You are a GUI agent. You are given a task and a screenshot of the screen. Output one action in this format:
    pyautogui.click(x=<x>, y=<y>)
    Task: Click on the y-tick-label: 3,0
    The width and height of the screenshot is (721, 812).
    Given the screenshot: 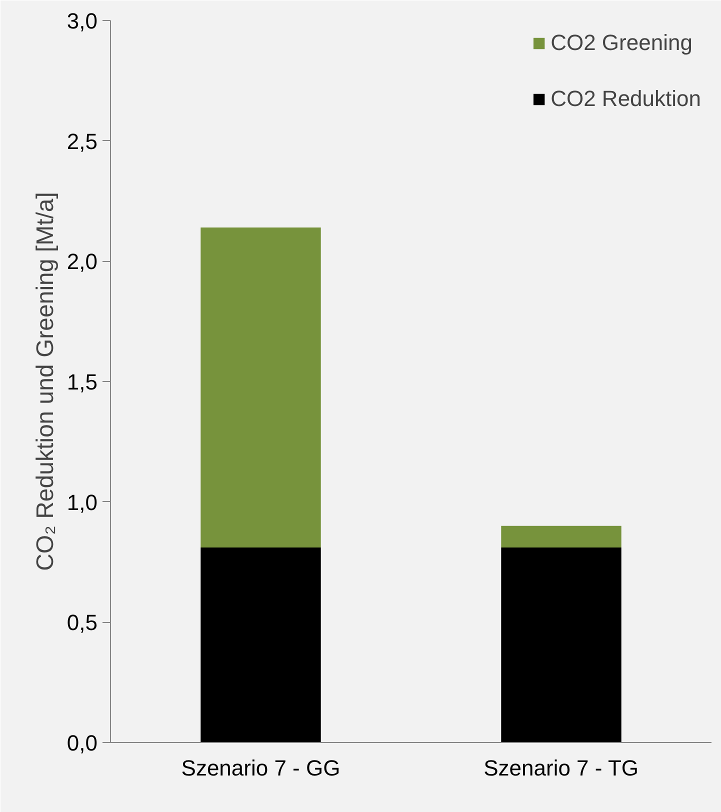 What is the action you would take?
    pyautogui.click(x=82, y=21)
    